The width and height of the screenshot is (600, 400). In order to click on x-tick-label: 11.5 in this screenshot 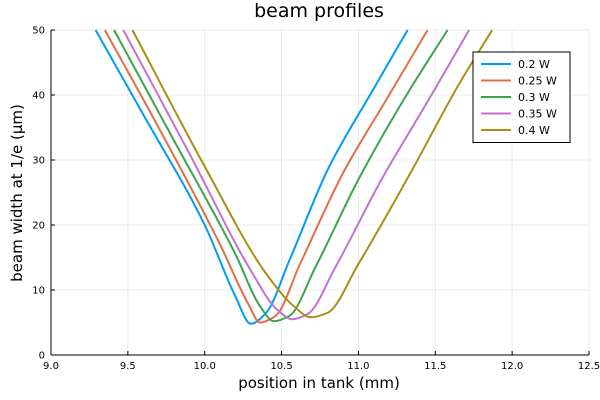, I will do `click(435, 366)`.